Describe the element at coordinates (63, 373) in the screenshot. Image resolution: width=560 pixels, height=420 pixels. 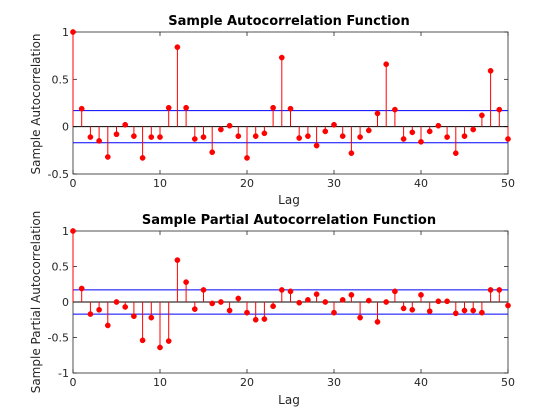
I see `pacf-ytick-label: -1` at that location.